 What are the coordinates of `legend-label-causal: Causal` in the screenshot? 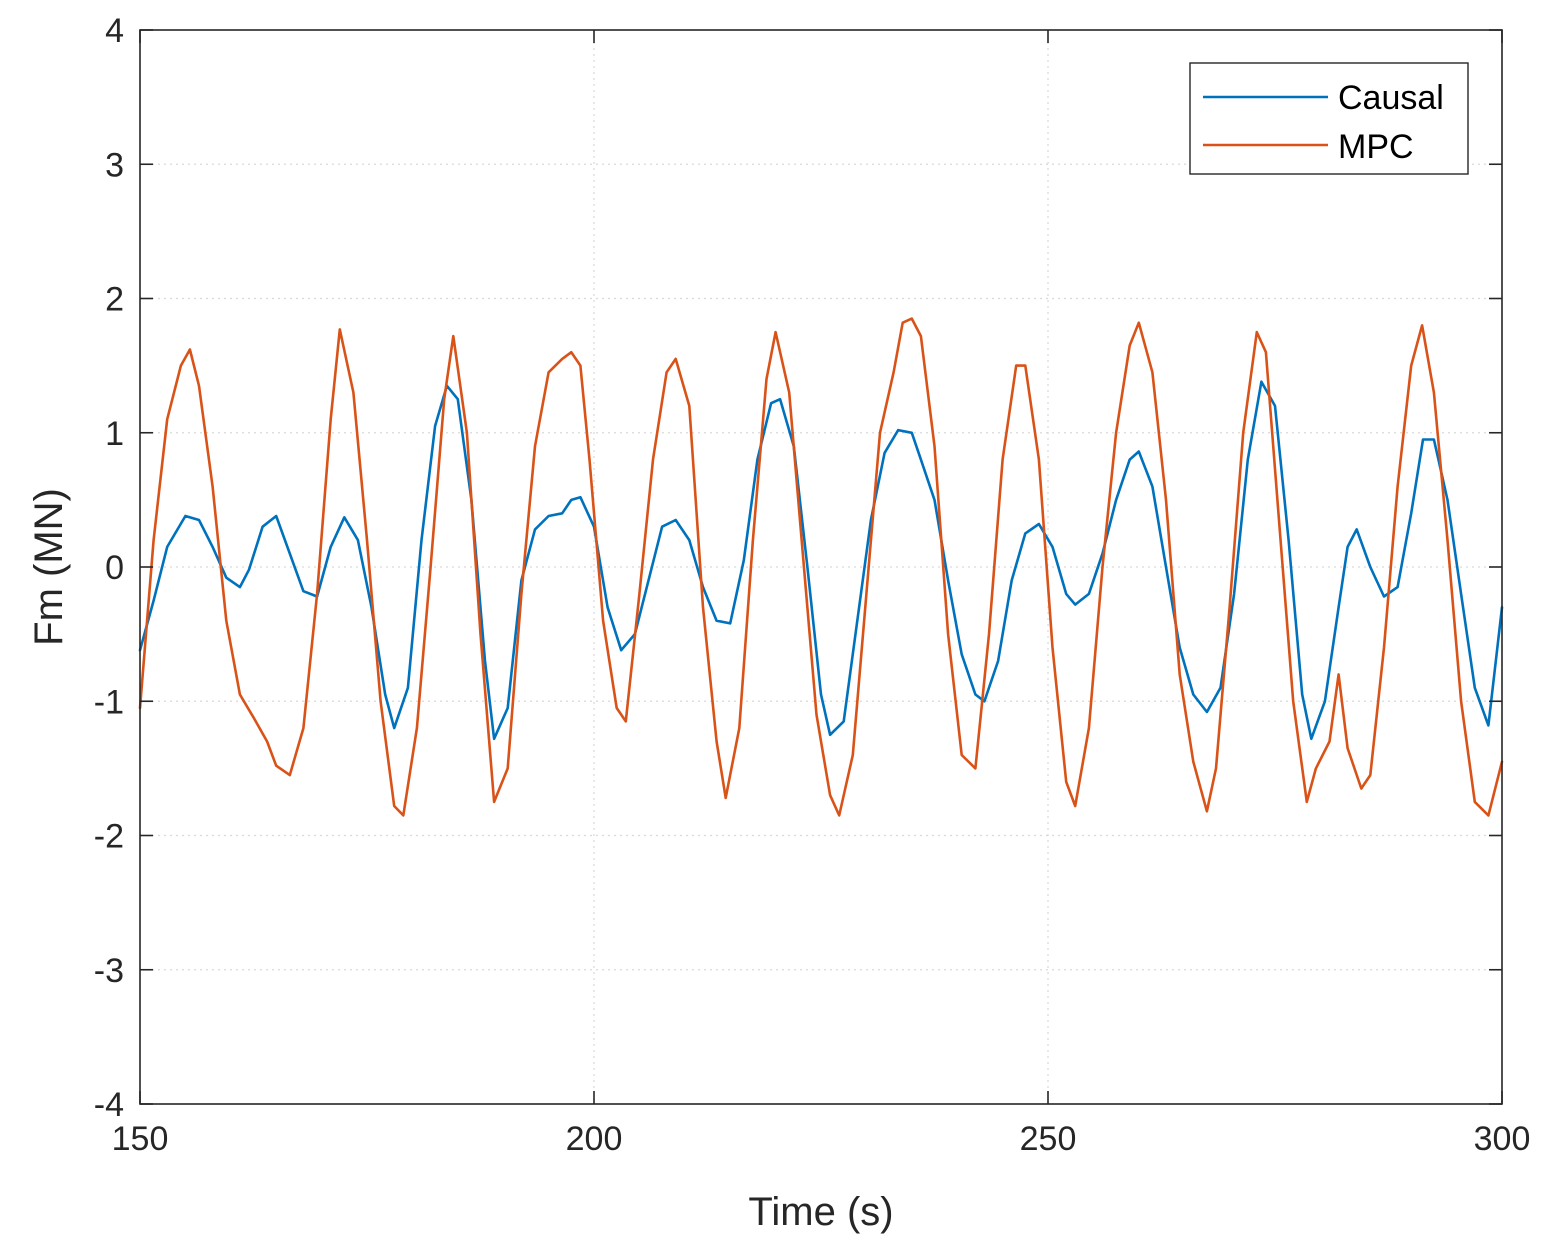 It's located at (1391, 98).